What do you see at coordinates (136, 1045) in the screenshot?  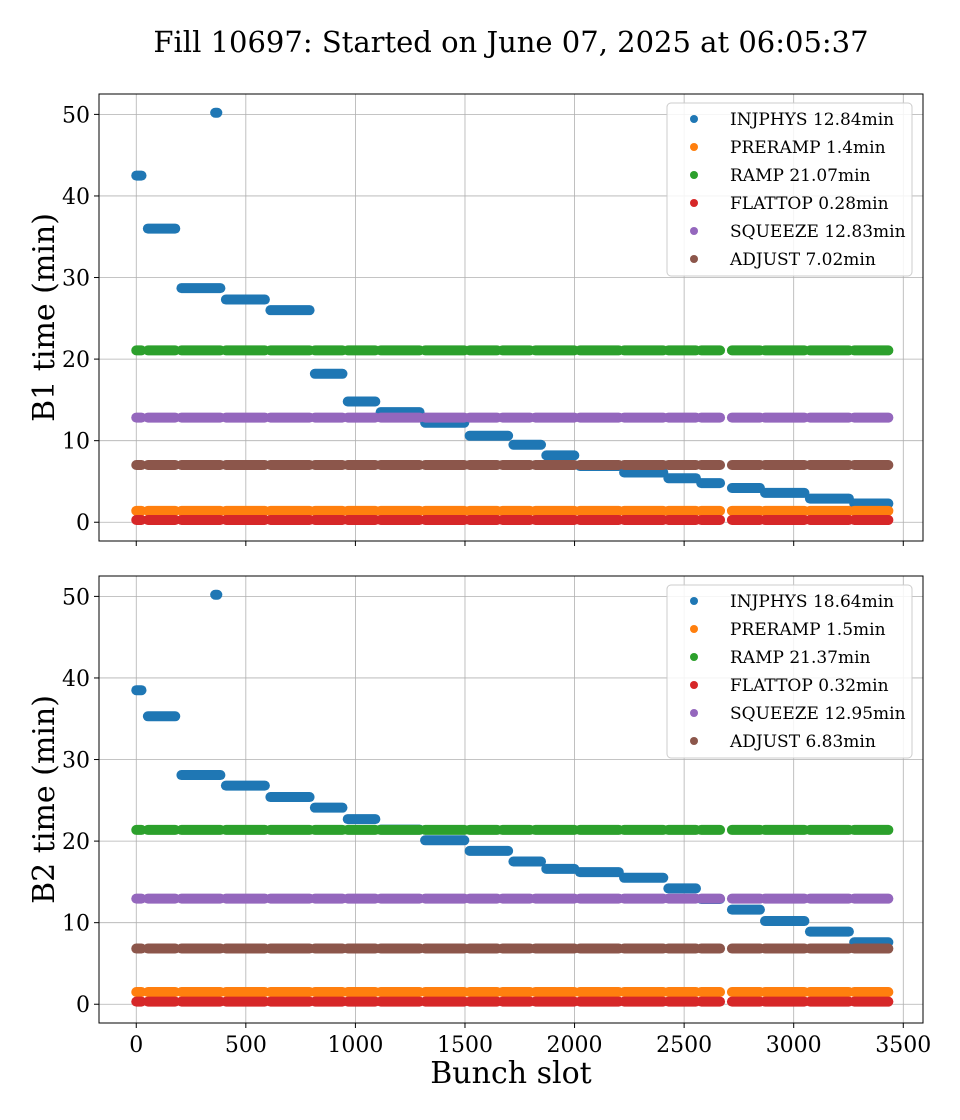 I see `x-tick-label: 0` at bounding box center [136, 1045].